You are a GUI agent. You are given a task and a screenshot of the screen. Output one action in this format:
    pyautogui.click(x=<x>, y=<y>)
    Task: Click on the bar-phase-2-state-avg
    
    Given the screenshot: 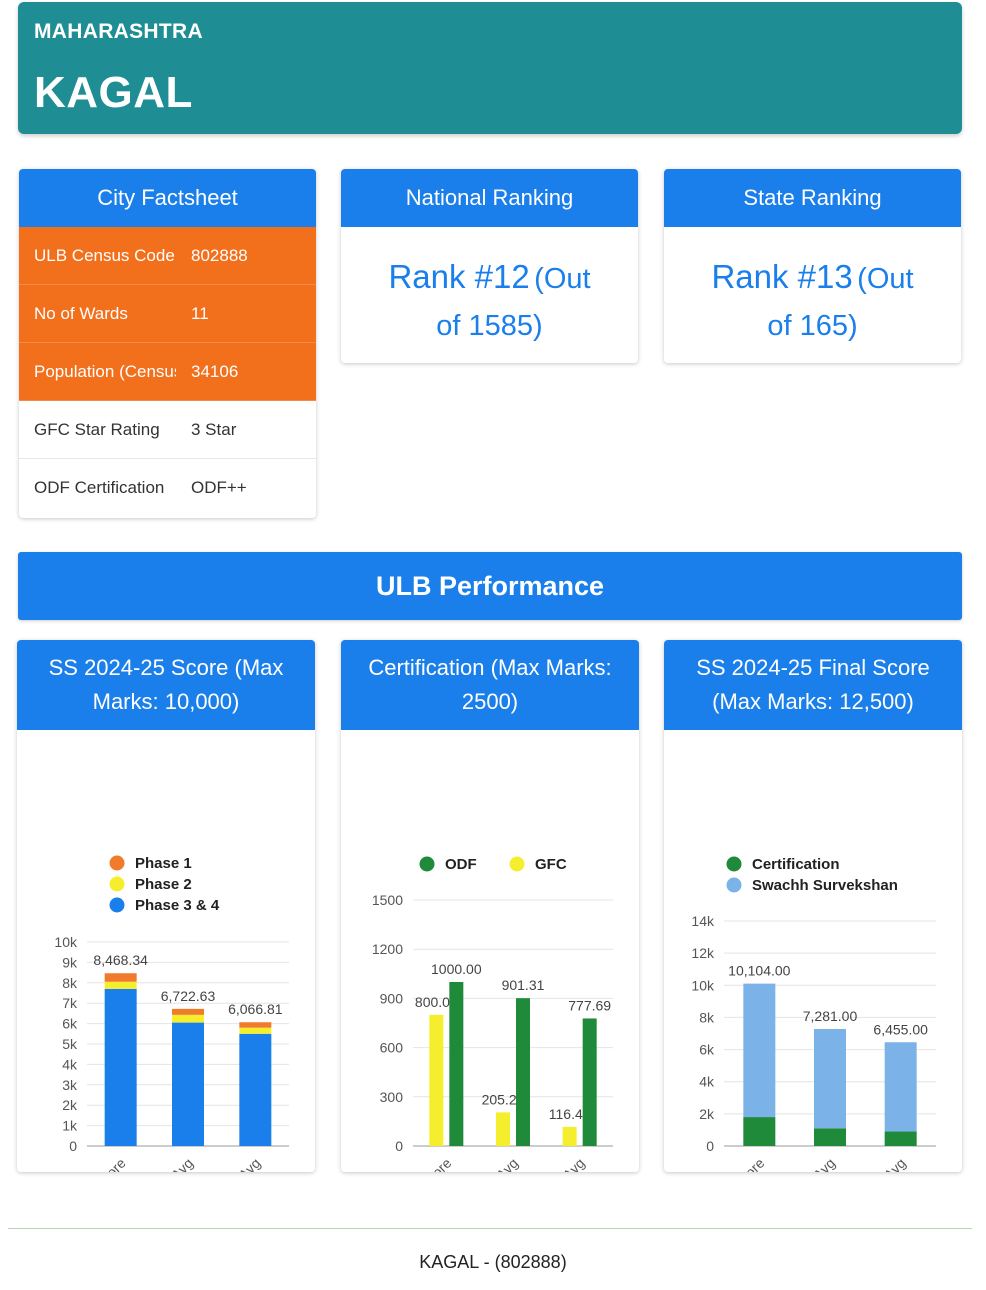 What is the action you would take?
    pyautogui.click(x=188, y=1018)
    